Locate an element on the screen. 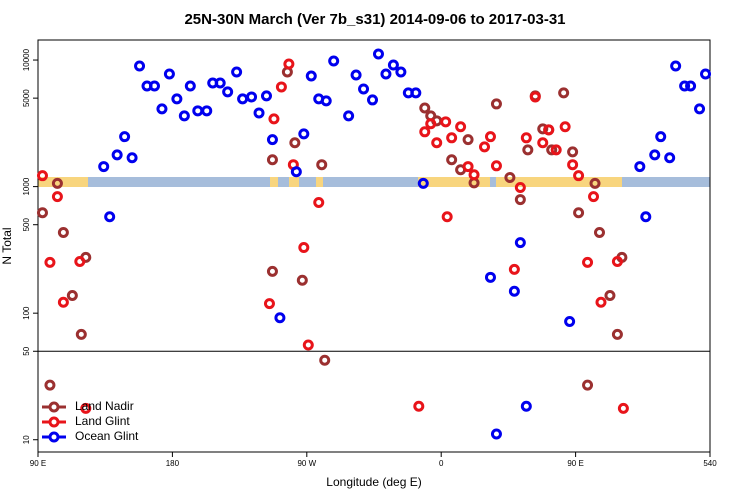  legend-label: Land Nadir is located at coordinates (104, 406).